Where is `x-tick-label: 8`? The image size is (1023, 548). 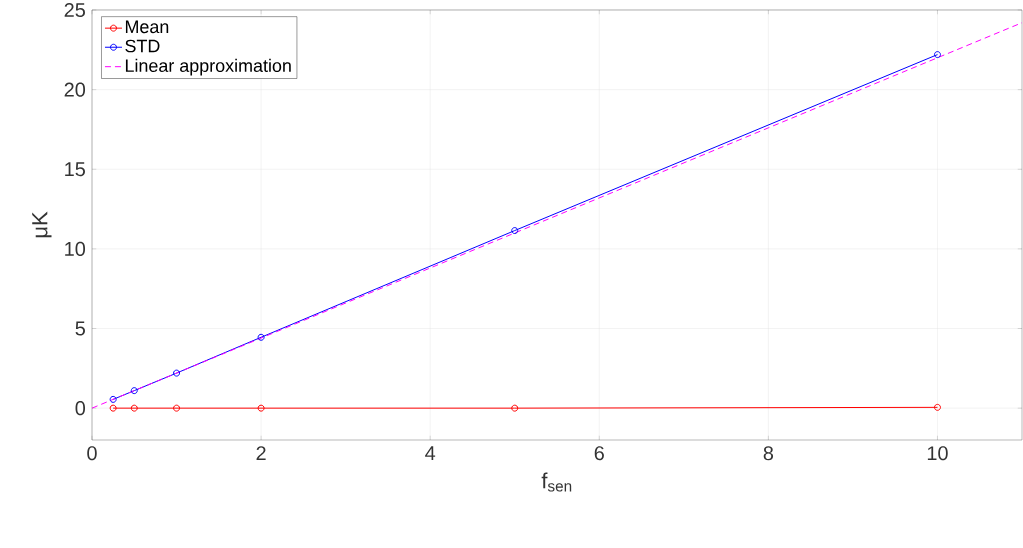
x-tick-label: 8 is located at coordinates (768, 453).